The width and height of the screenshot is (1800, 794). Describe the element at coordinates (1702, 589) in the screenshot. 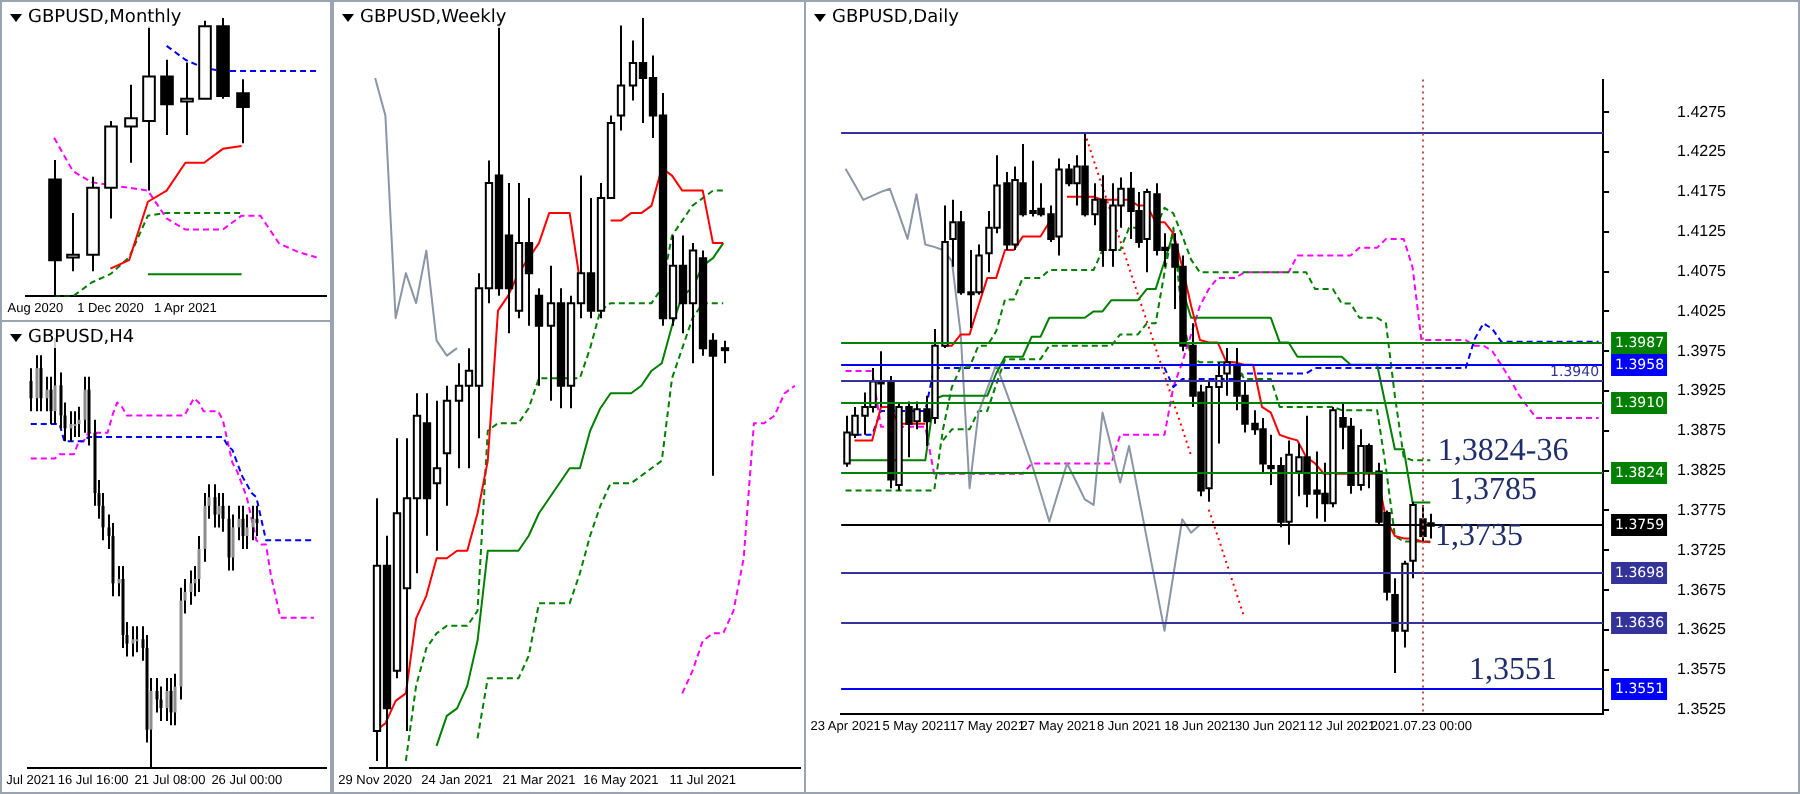

I see `y-tick-label: 1.3675` at that location.